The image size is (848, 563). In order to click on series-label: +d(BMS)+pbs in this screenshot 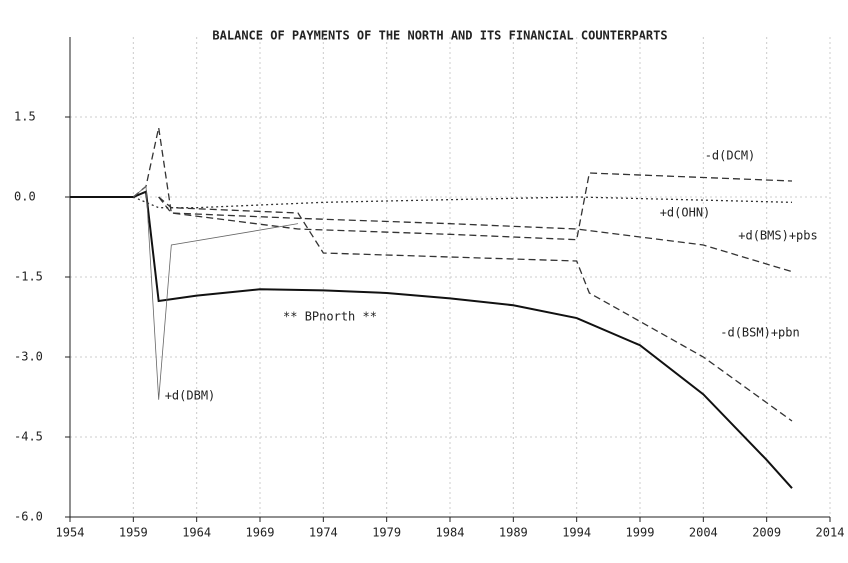, I will do `click(777, 236)`.